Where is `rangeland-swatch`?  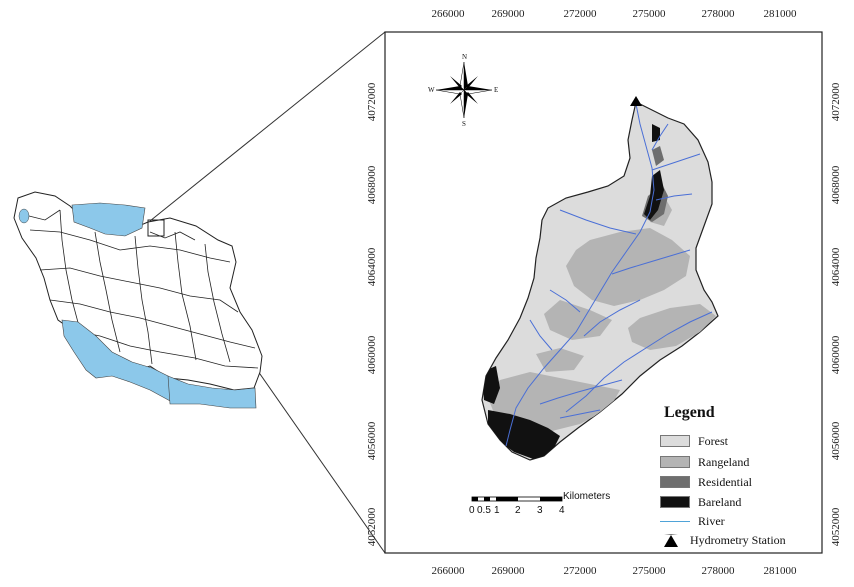 rangeland-swatch is located at coordinates (675, 462).